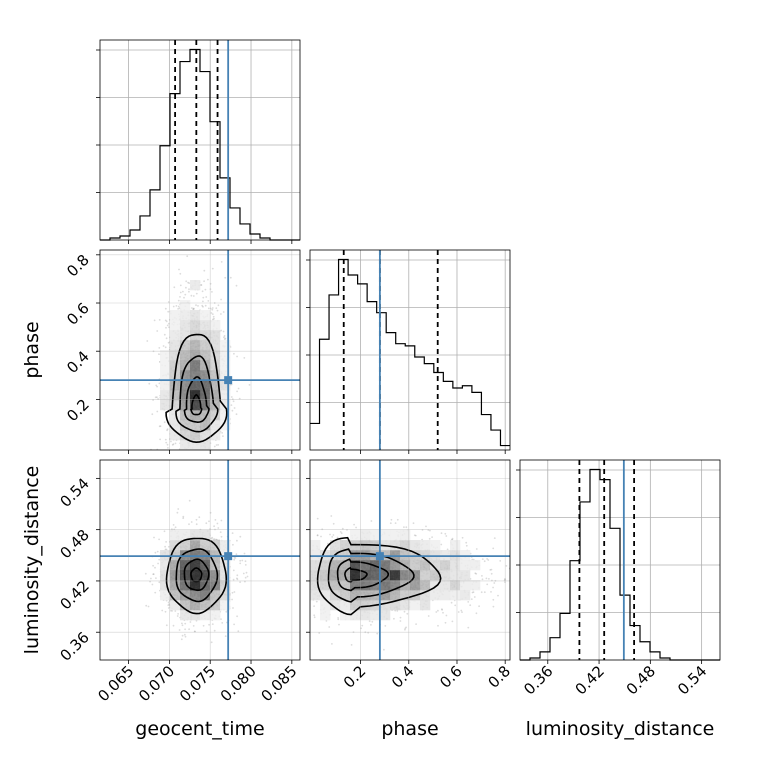  I want to click on hist-panel-luminosity_distance, so click(618, 561).